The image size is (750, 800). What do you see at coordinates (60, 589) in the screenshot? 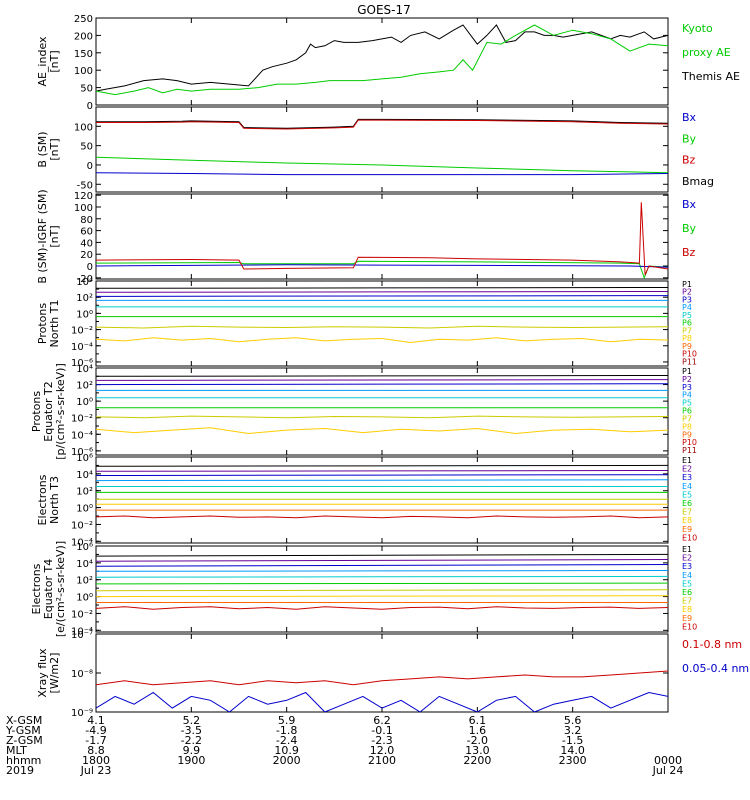
I see `y-axis-label: [e/(cm²-s-sr-keV)]` at bounding box center [60, 589].